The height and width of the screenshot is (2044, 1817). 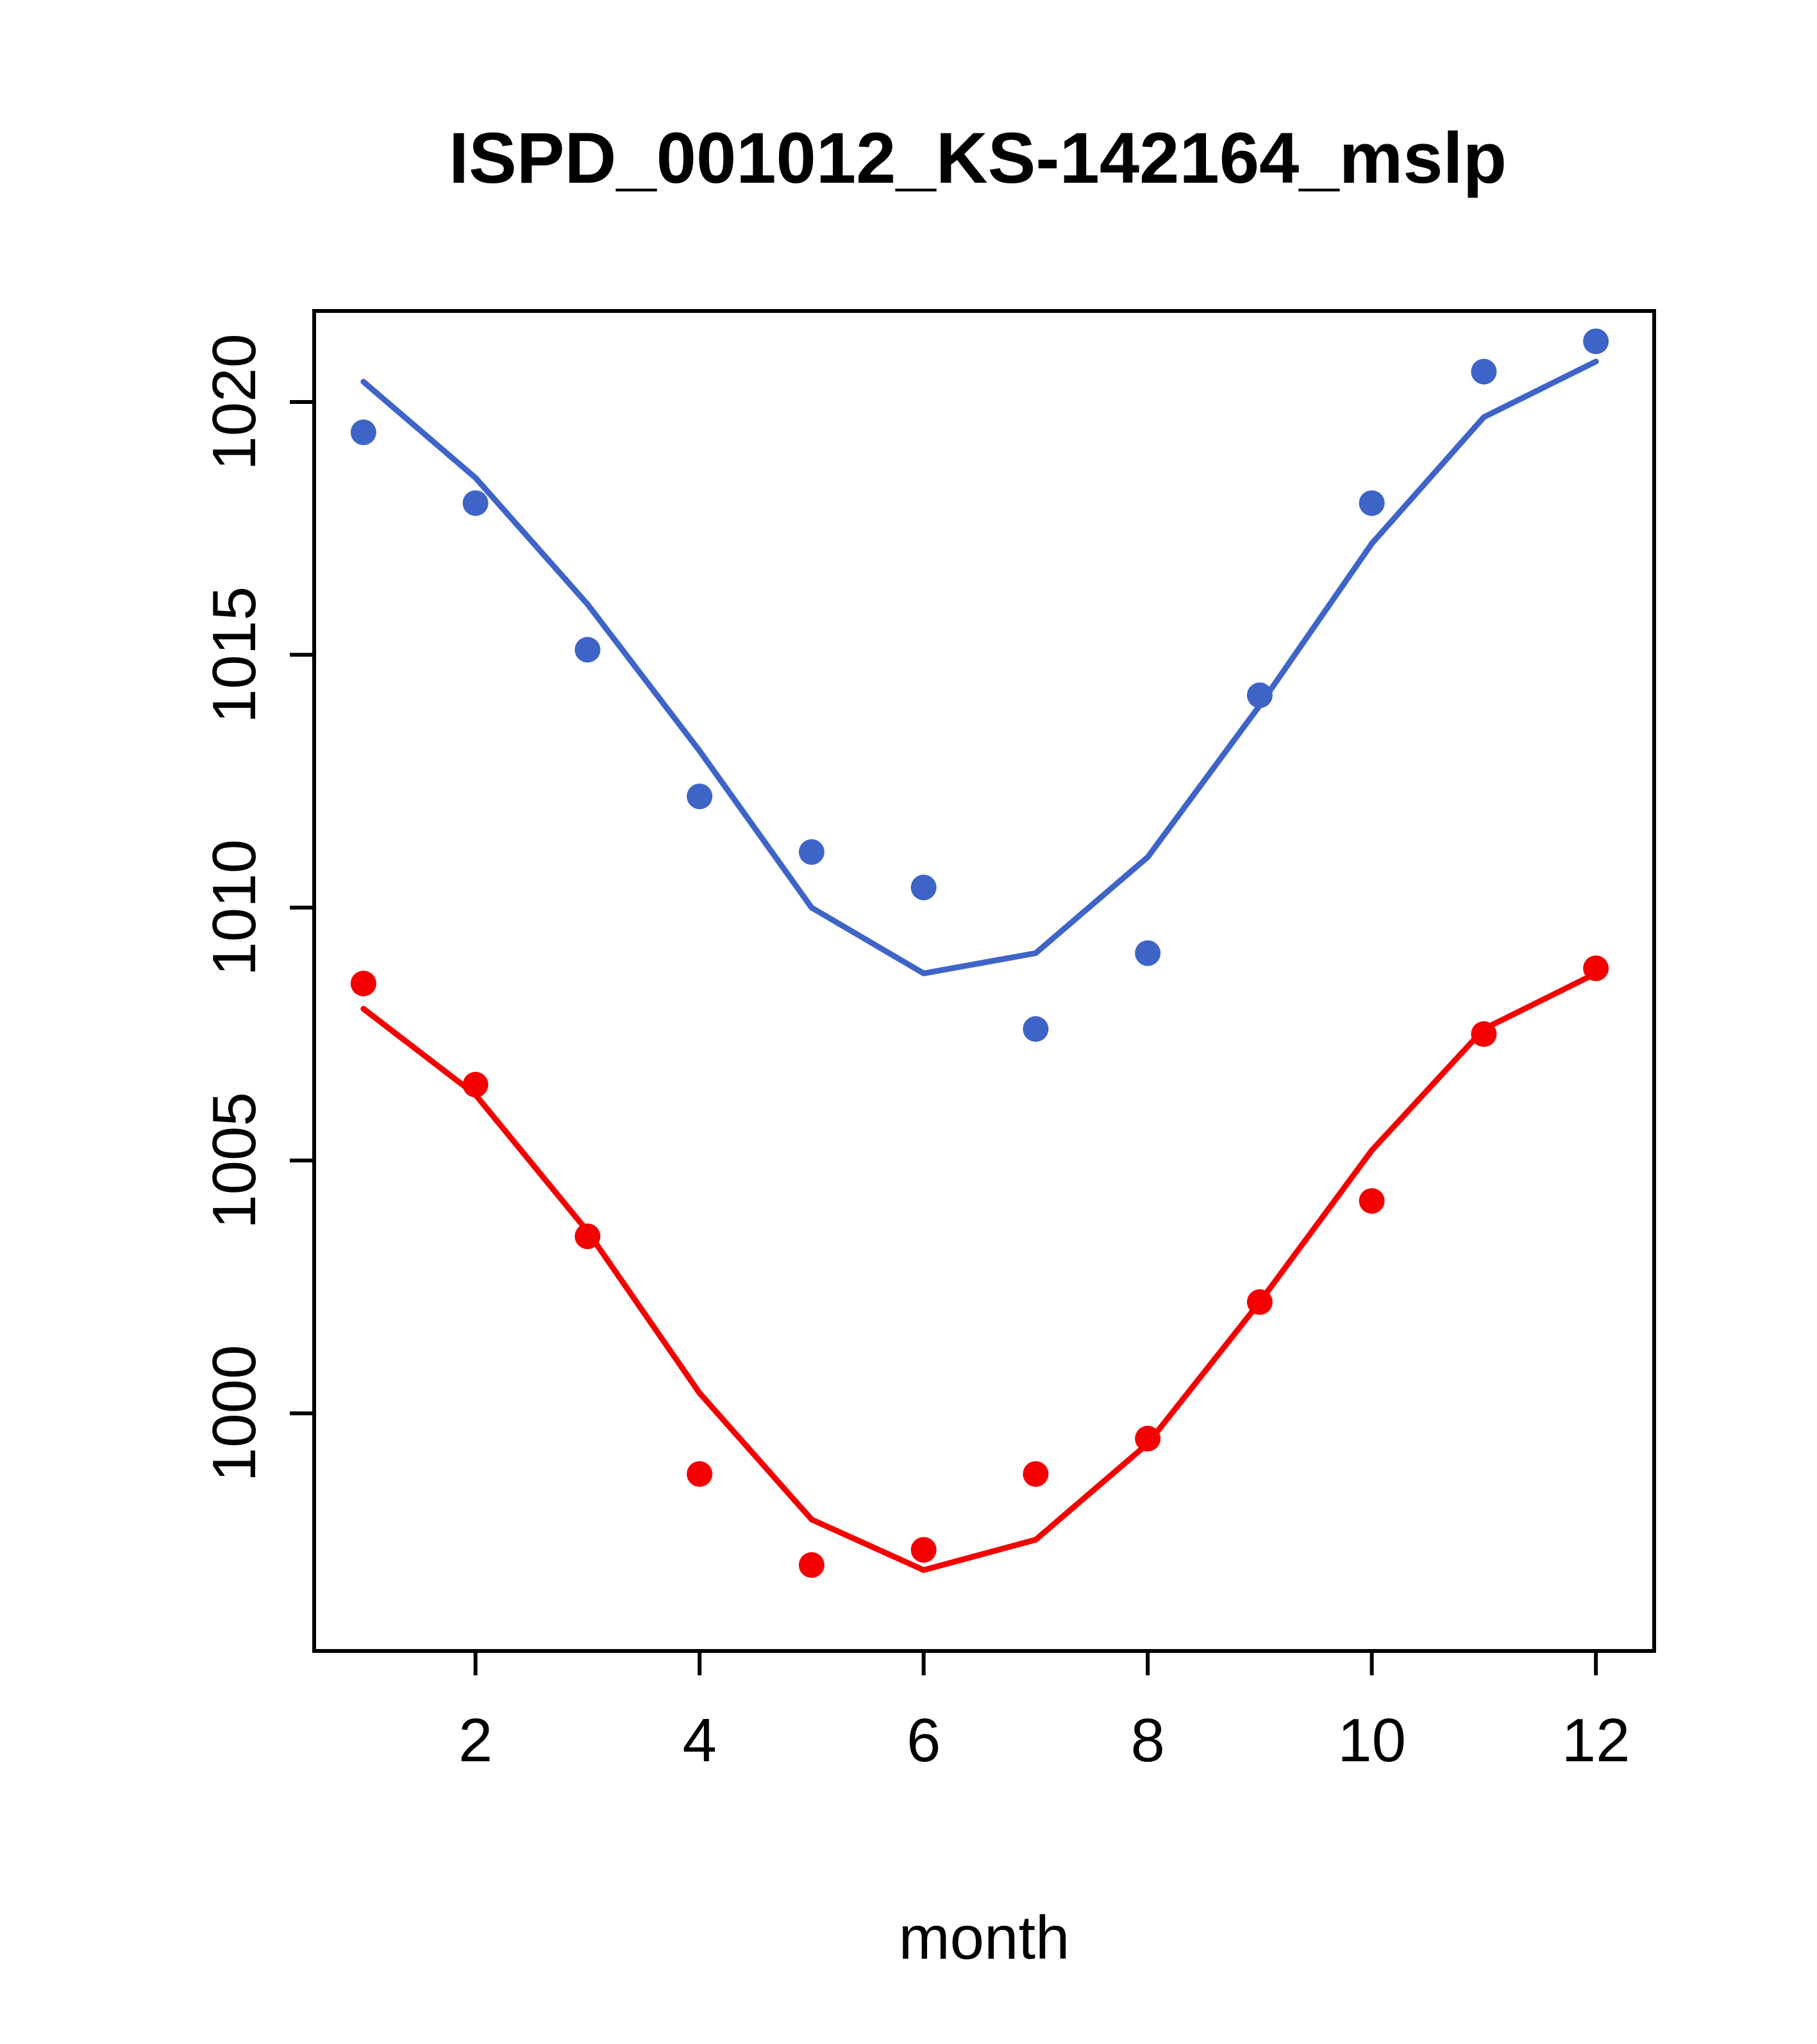 What do you see at coordinates (1371, 1741) in the screenshot?
I see `x-tick-label: 10` at bounding box center [1371, 1741].